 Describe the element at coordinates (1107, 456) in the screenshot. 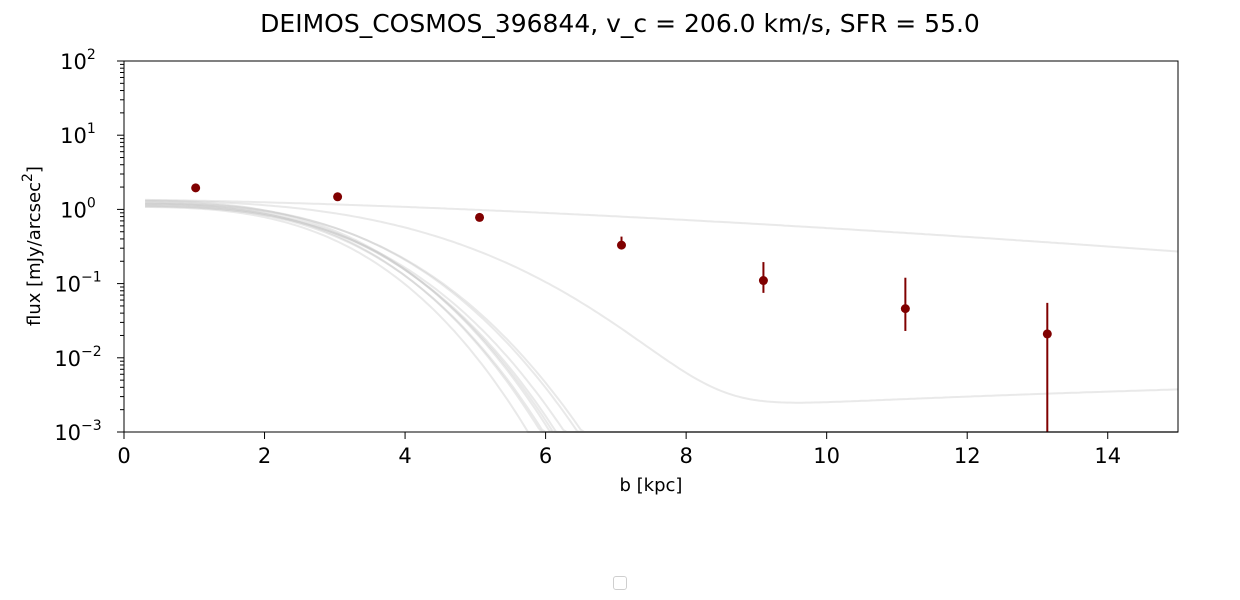

I see `x-tick-label-7: 14` at that location.